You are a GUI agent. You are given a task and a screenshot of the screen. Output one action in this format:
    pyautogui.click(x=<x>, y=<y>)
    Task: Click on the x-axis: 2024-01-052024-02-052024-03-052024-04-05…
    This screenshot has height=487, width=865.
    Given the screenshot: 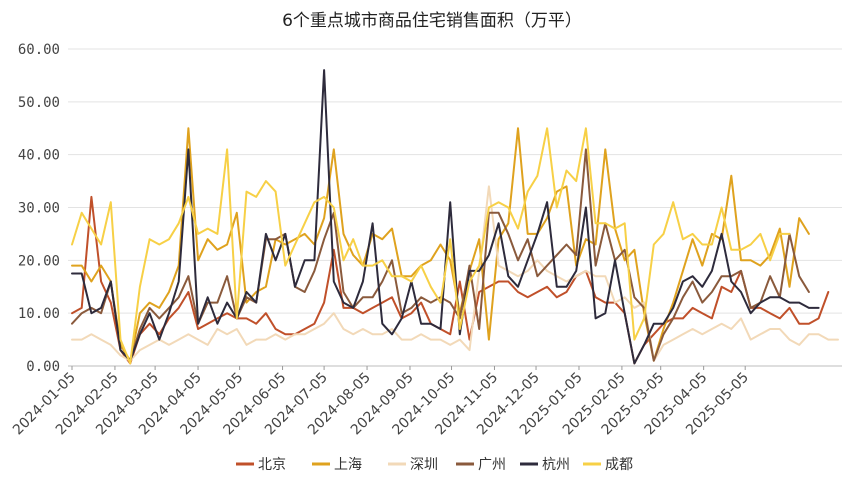 What is the action you would take?
    pyautogui.click(x=381, y=402)
    